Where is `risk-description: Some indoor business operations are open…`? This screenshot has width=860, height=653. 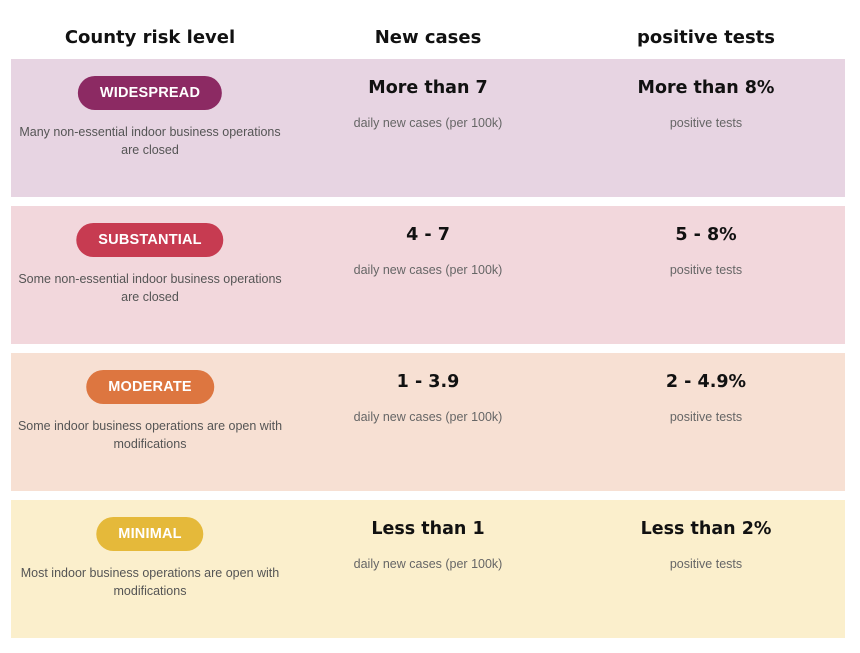 risk-description: Some indoor business operations are open… is located at coordinates (150, 435).